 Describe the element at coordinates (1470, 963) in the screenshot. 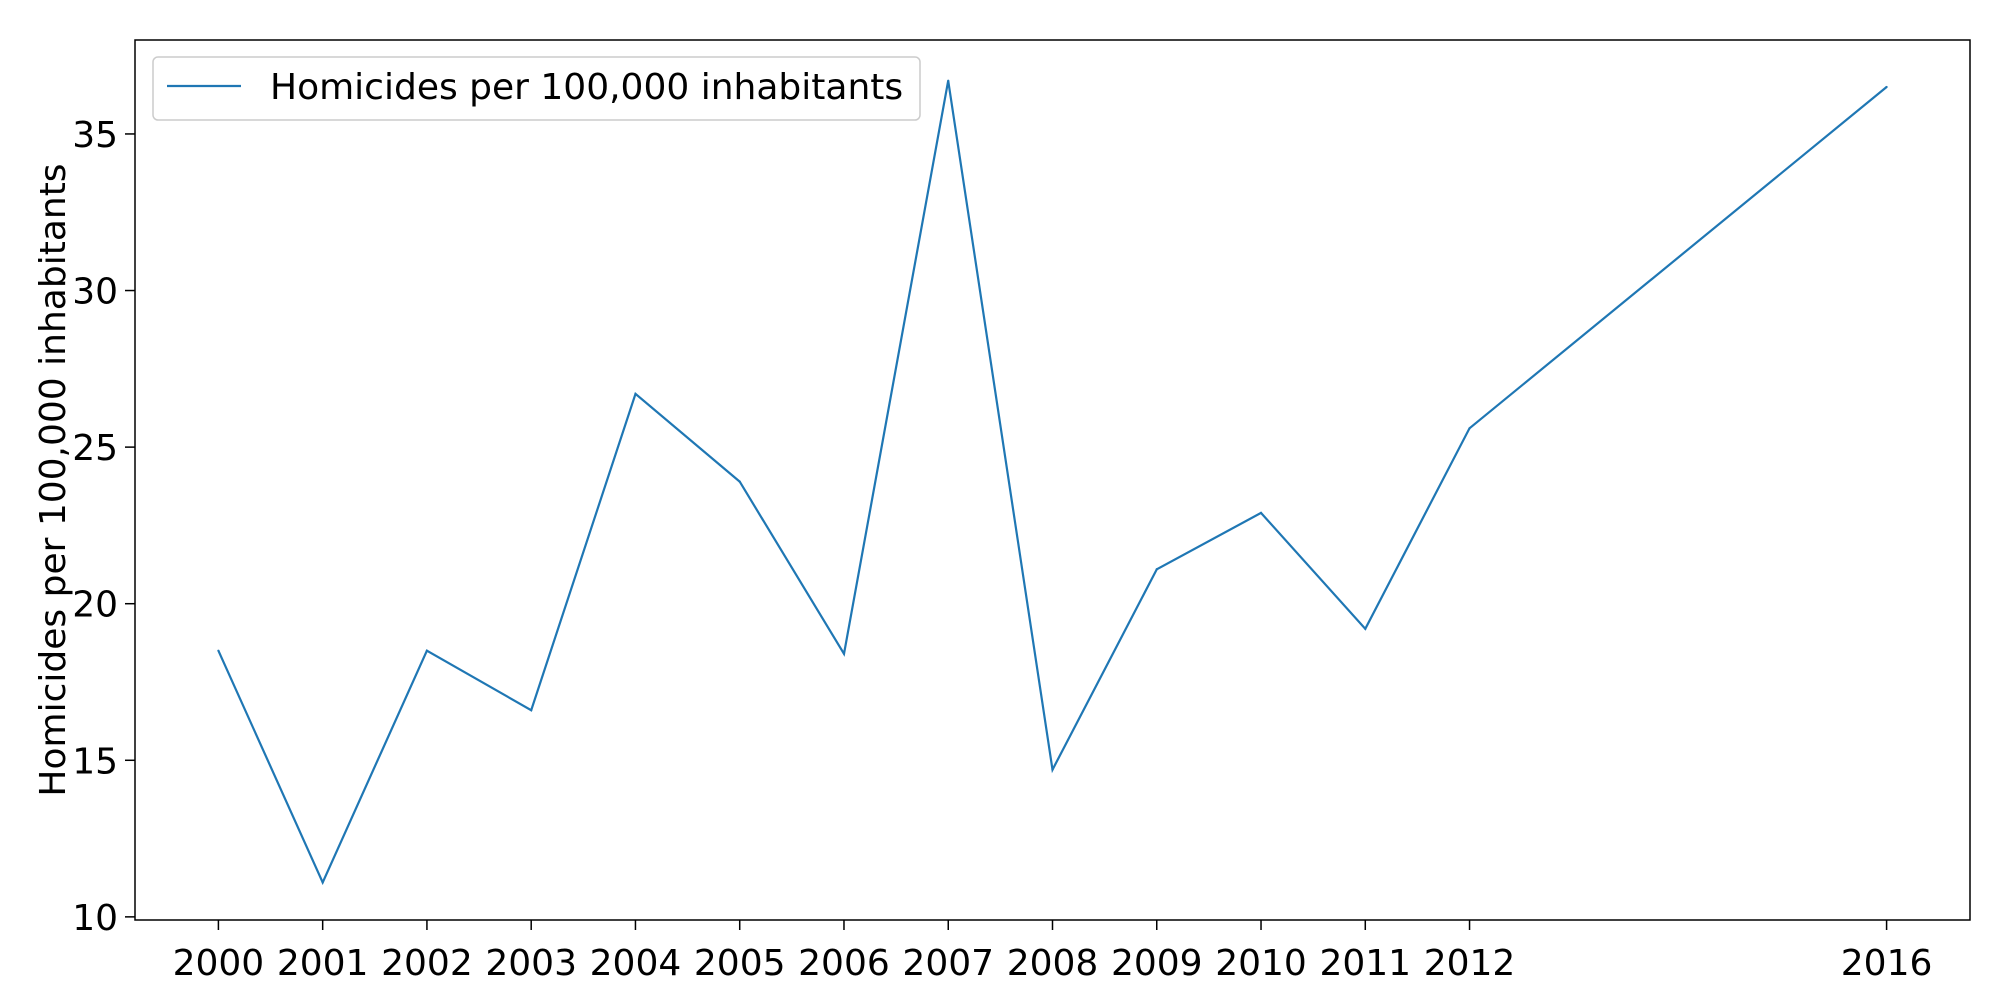

I see `x-tick-label: 2012` at that location.